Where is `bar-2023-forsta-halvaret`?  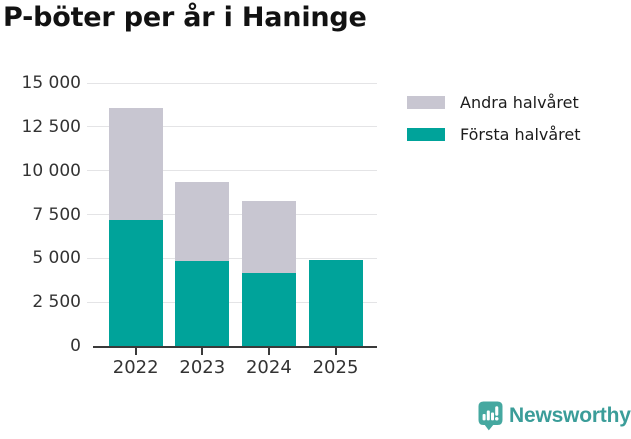 bar-2023-forsta-halvaret is located at coordinates (202, 303).